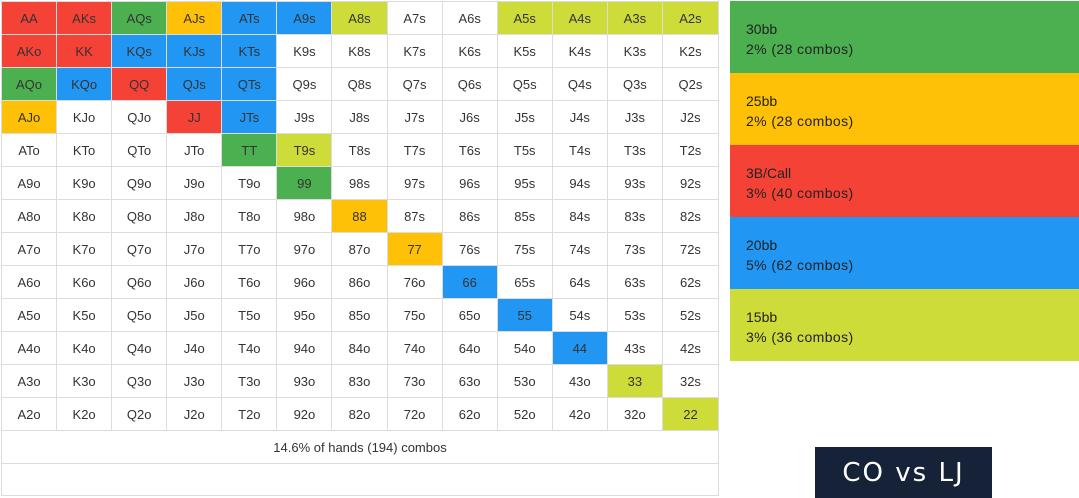 Image resolution: width=1079 pixels, height=498 pixels. I want to click on hand-cell-75s: 75s, so click(525, 249).